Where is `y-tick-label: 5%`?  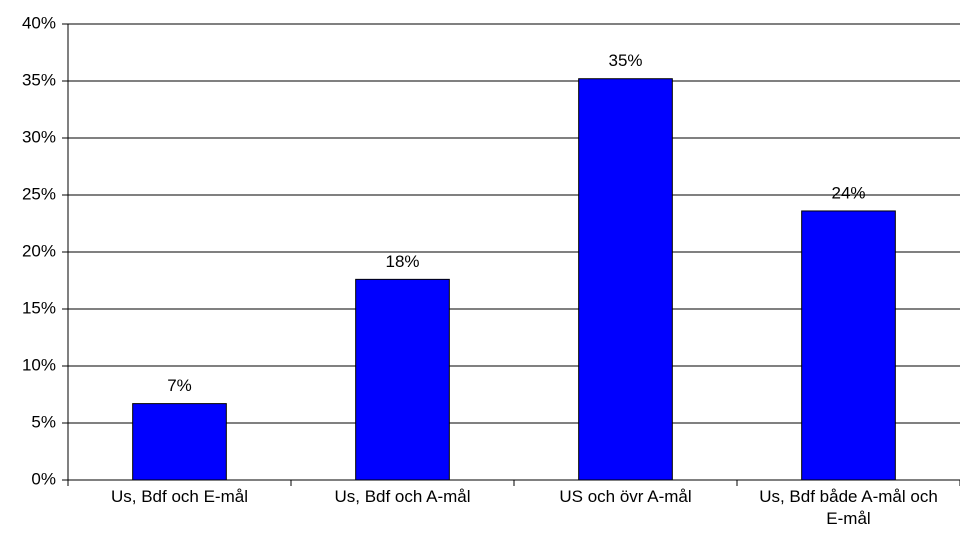 y-tick-label: 5% is located at coordinates (43, 421).